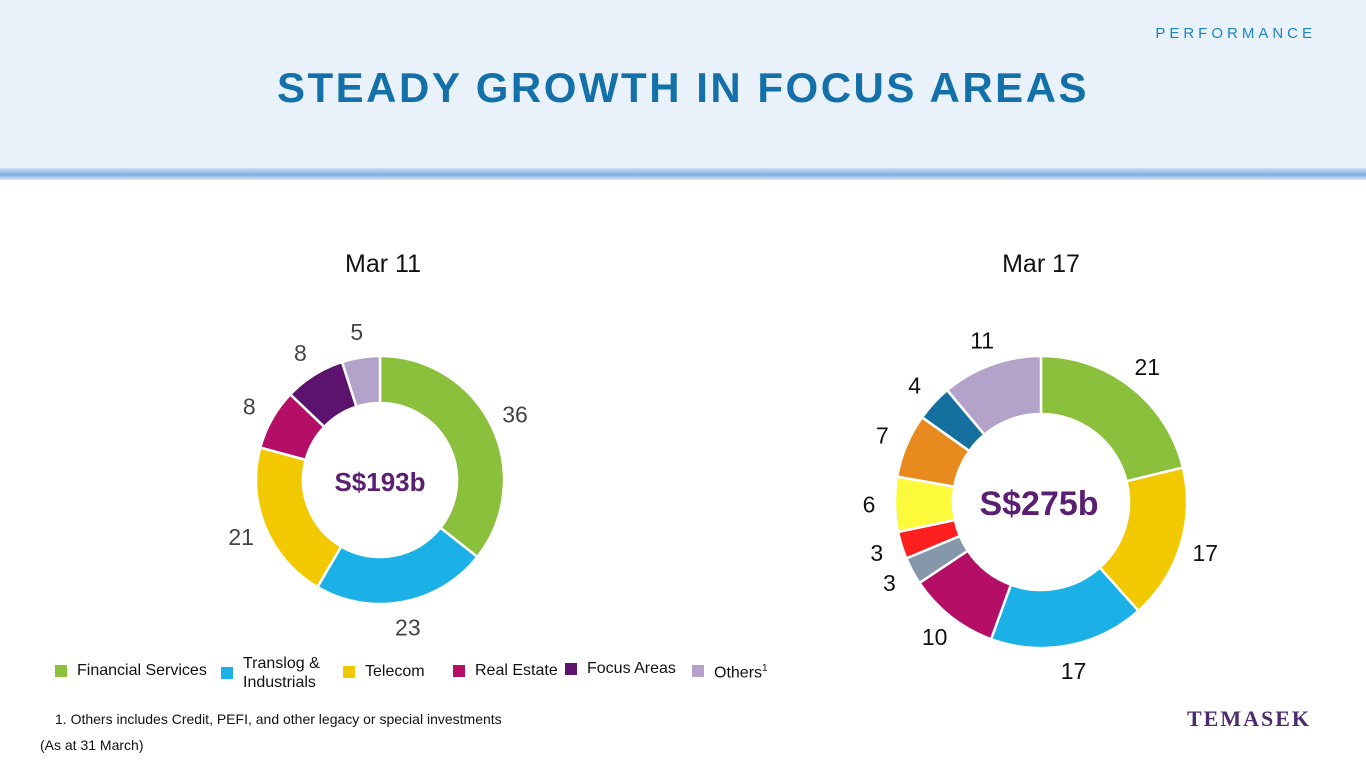 The height and width of the screenshot is (768, 1366). I want to click on center-label-mar-11: S$193b, so click(379, 482).